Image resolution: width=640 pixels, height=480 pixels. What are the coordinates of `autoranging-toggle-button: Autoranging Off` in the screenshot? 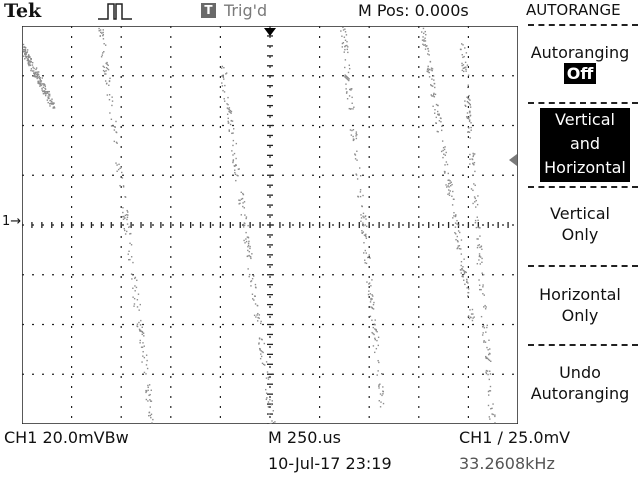 It's located at (580, 63).